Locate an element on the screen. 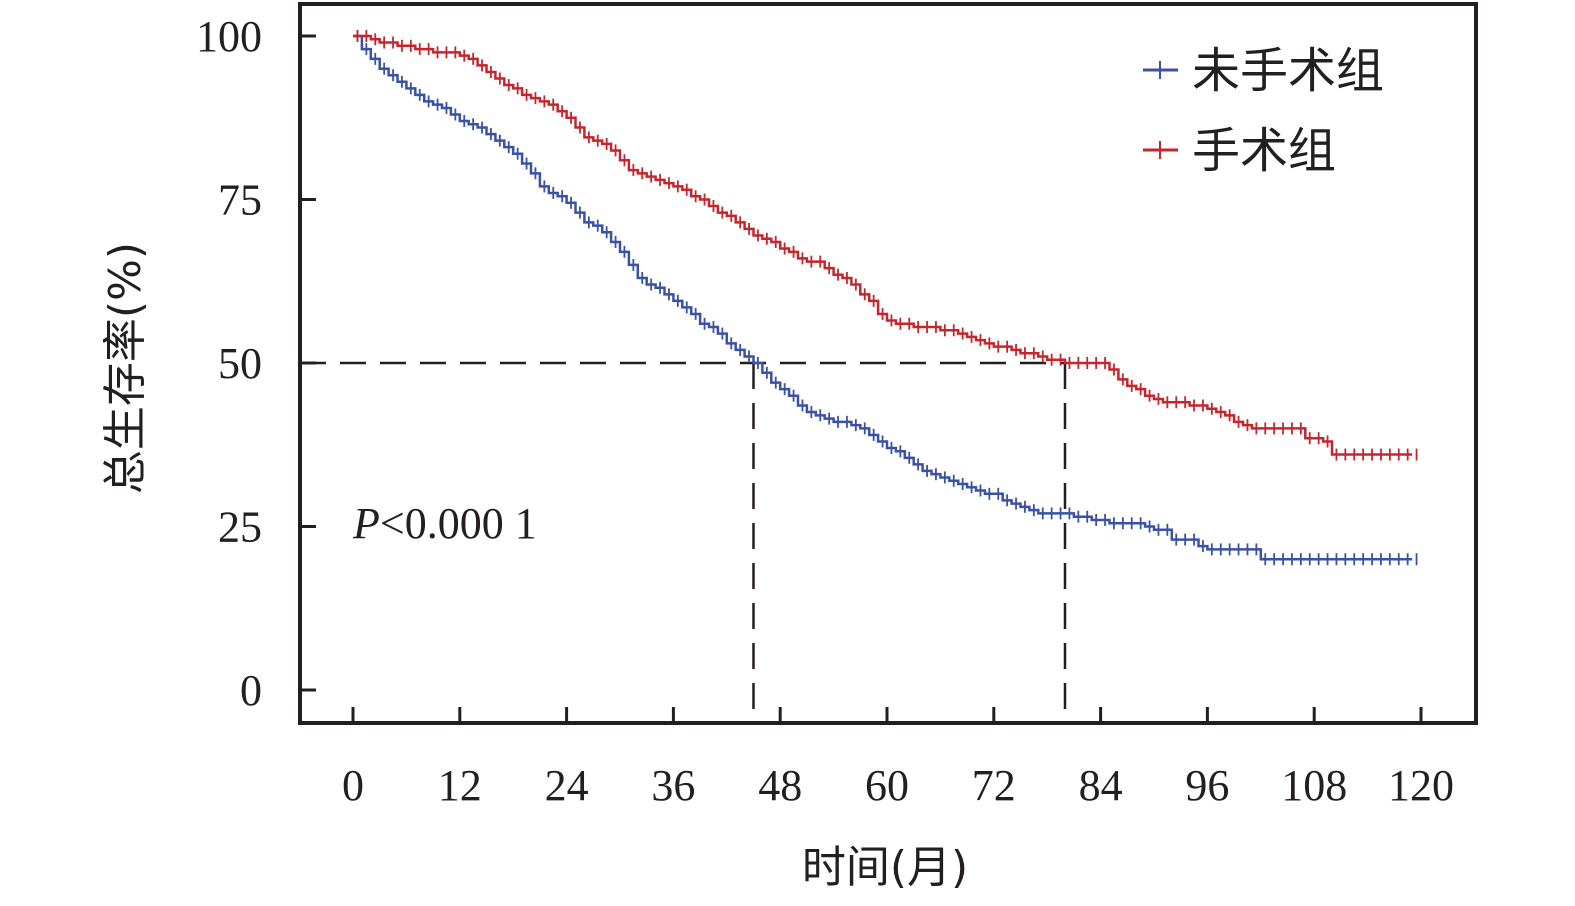 Image resolution: width=1575 pixels, height=906 pixels. y-tick-label-4: 100 is located at coordinates (229, 36).